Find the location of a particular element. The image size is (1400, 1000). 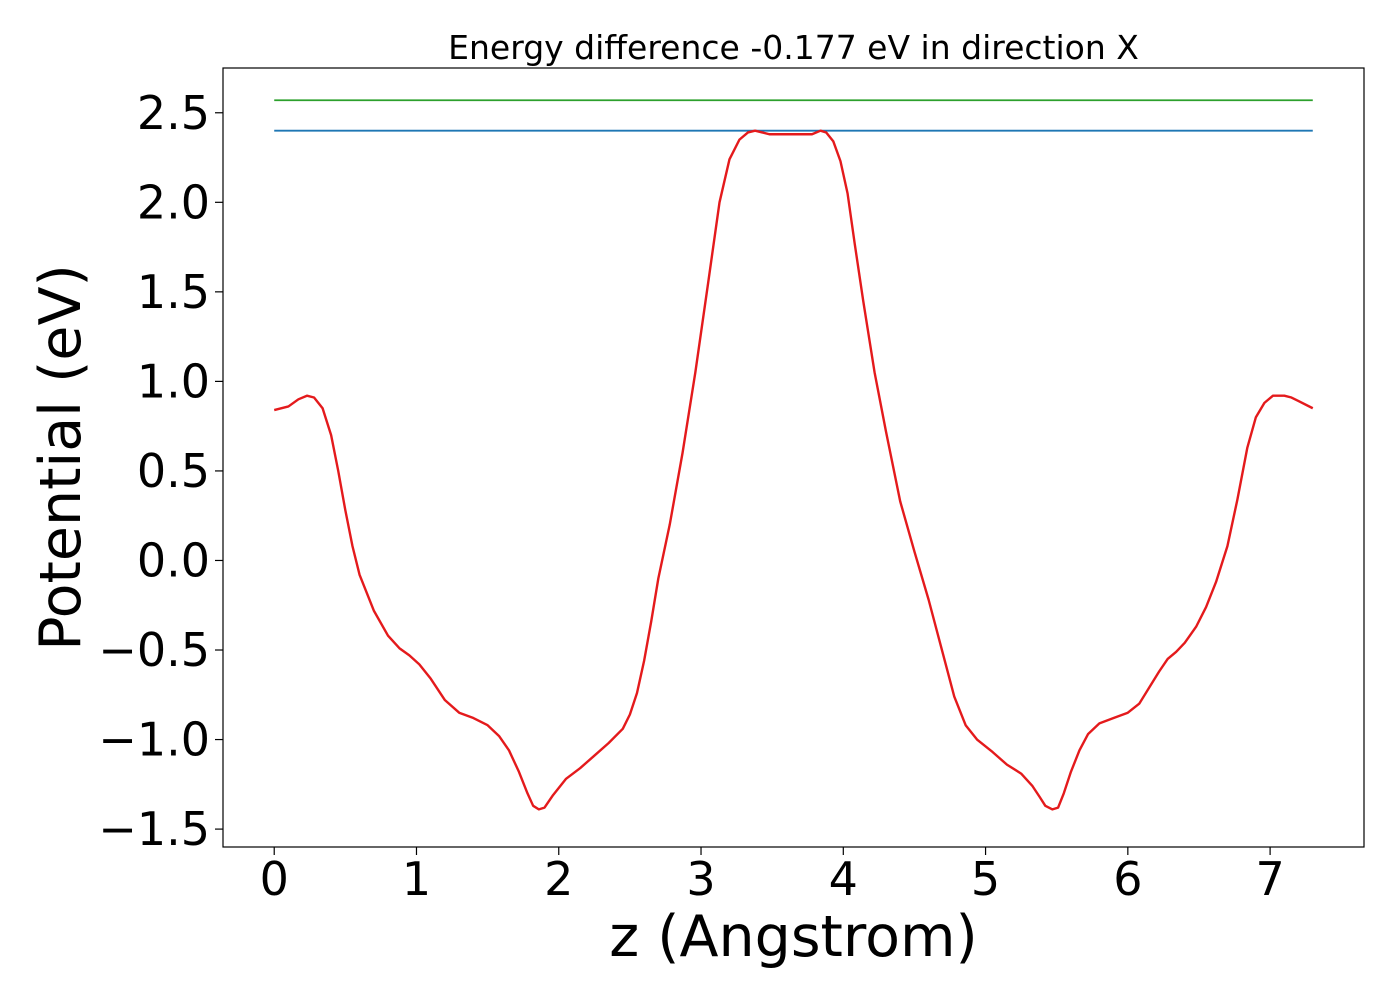

y-tick-label: −1.0 is located at coordinates (154, 740).